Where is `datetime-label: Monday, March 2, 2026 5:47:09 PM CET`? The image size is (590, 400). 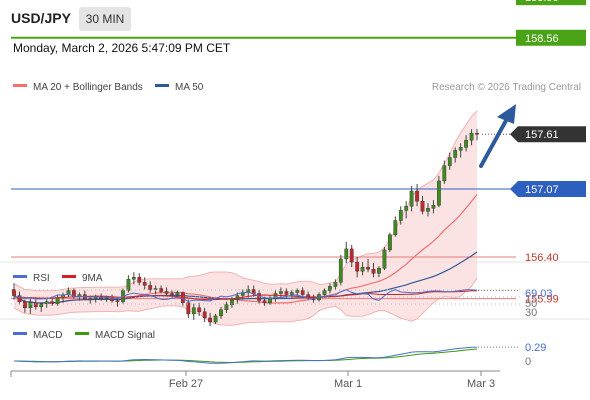 datetime-label: Monday, March 2, 2026 5:47:09 PM CET is located at coordinates (122, 48).